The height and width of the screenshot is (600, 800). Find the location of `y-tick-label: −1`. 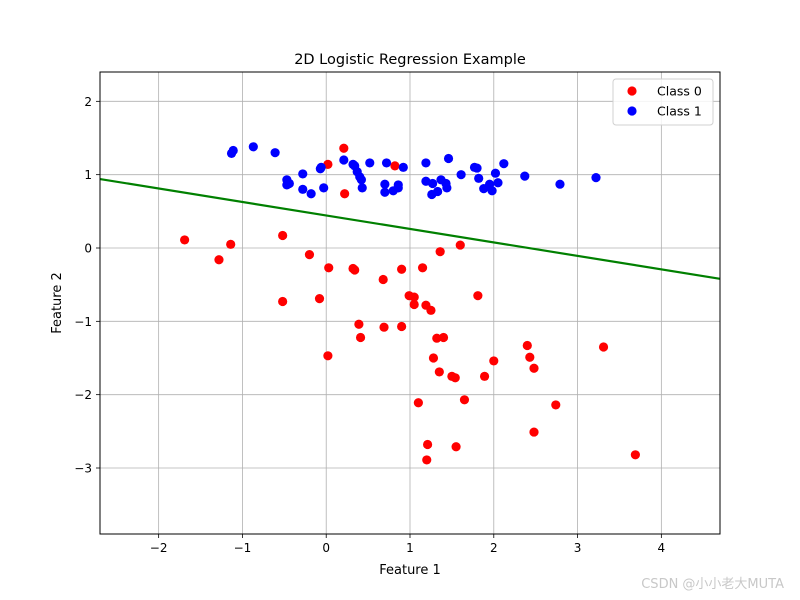

y-tick-label: −1 is located at coordinates (83, 322).